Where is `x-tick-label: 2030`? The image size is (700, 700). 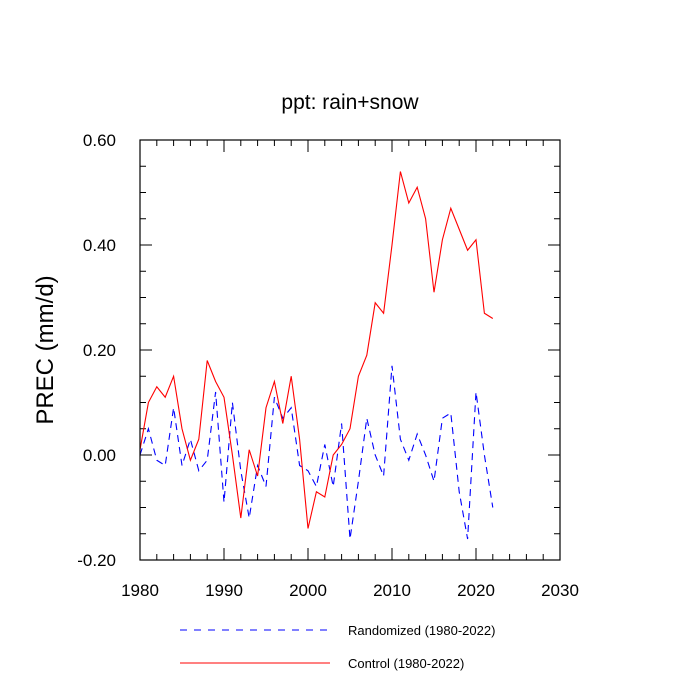 x-tick-label: 2030 is located at coordinates (560, 590).